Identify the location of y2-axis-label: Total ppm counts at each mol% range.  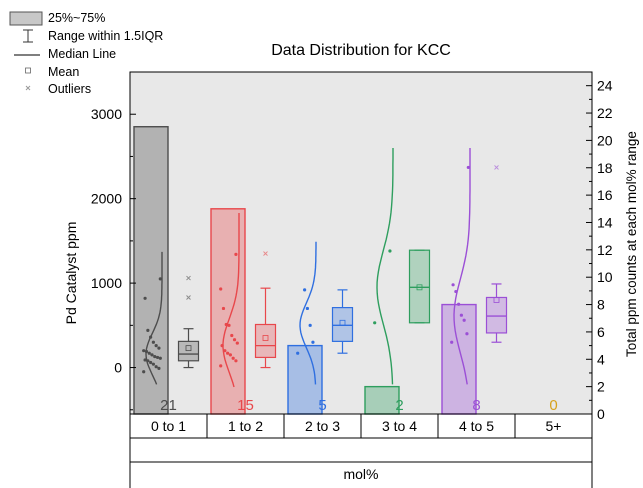
(631, 244).